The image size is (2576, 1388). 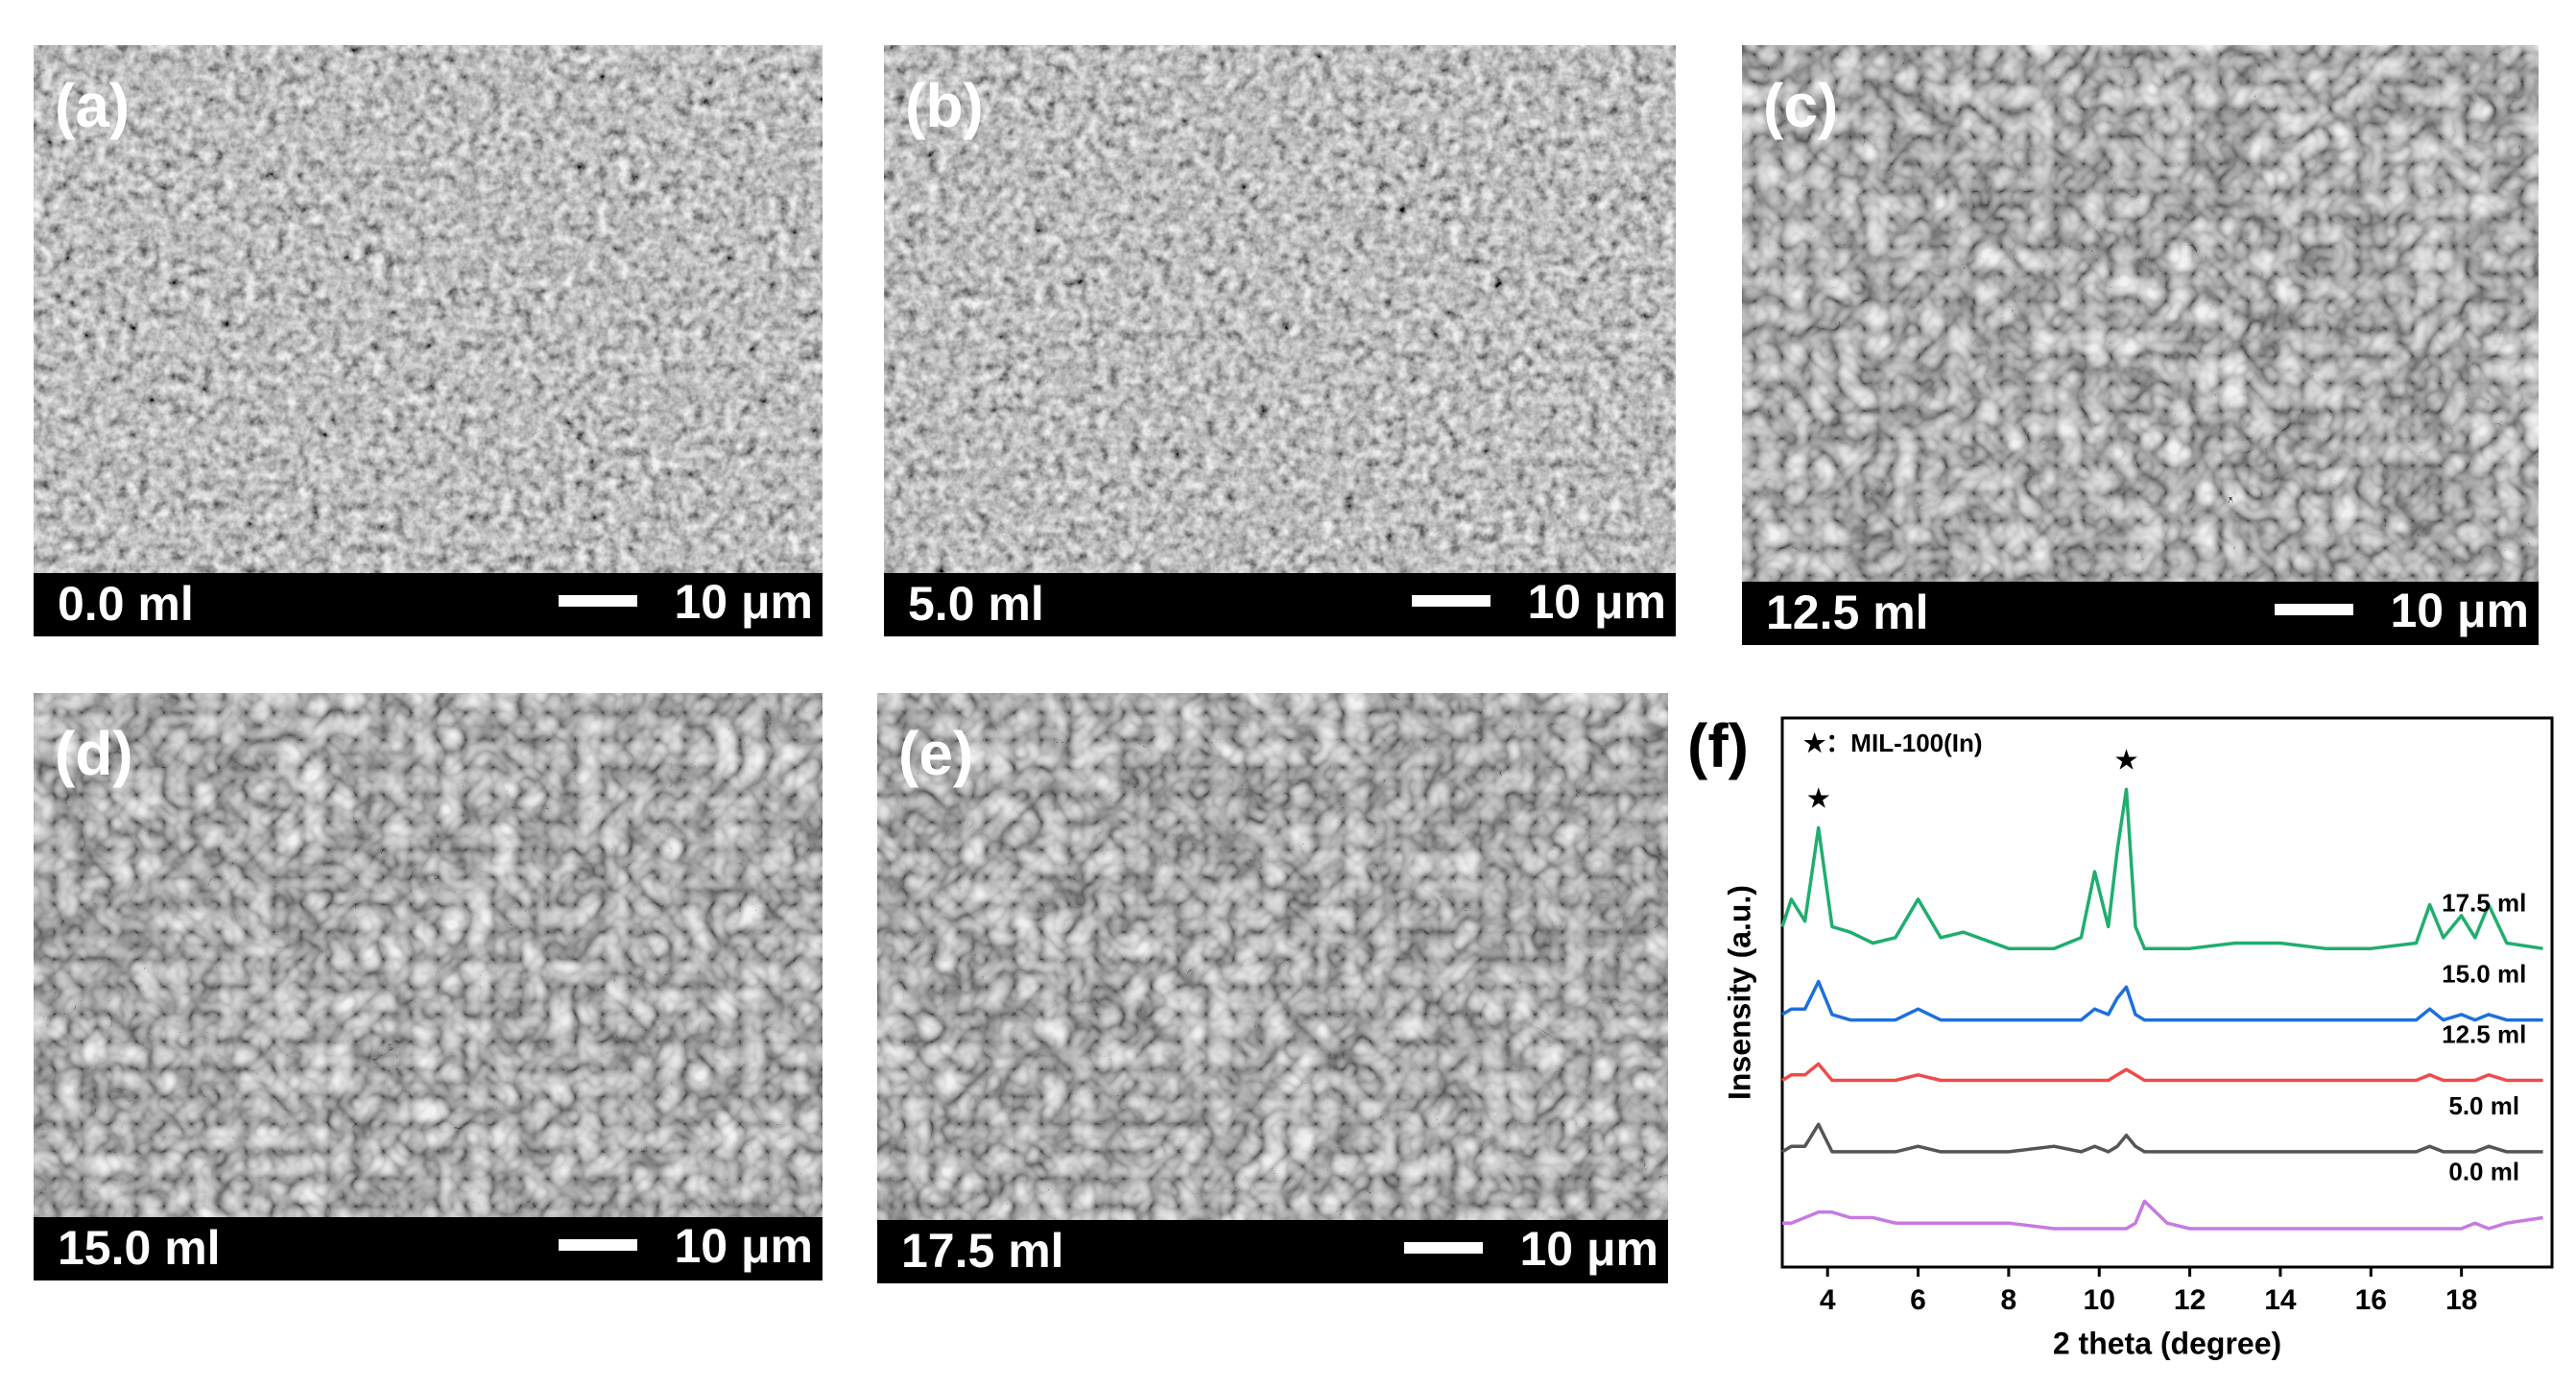 I want to click on legend-note: ★：MIL-100(In), so click(x=1893, y=743).